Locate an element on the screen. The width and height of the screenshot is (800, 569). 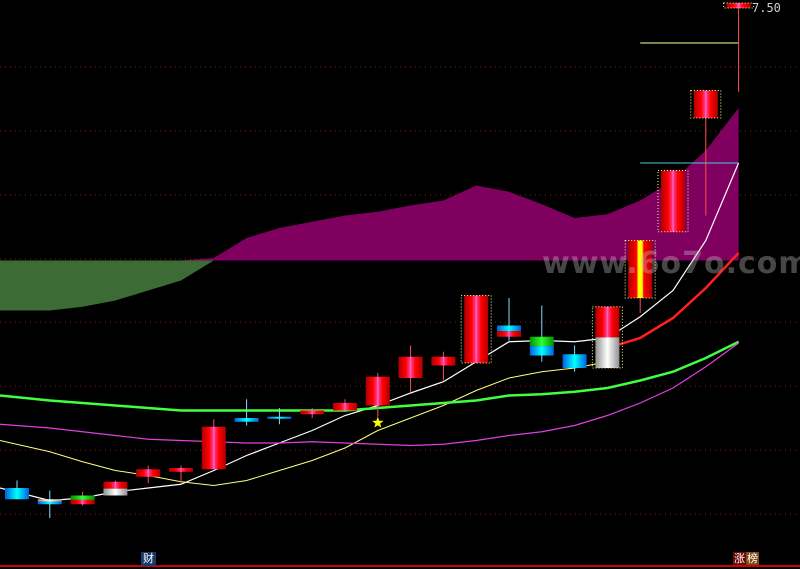
star-icon is located at coordinates (378, 422).